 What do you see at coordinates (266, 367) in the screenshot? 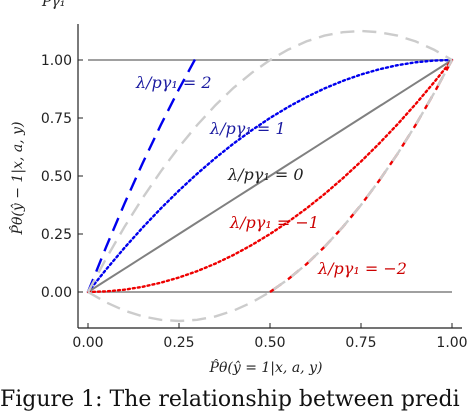
I see `x-axis-label: P̂θ(ŷ = 1|x, a, y)` at bounding box center [266, 367].